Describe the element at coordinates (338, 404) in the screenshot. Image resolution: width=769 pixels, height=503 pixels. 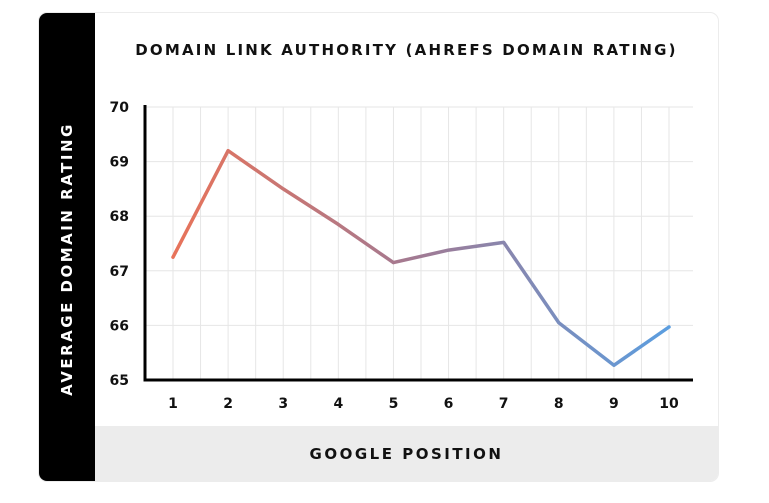
I see `x-tick-label: 4` at that location.